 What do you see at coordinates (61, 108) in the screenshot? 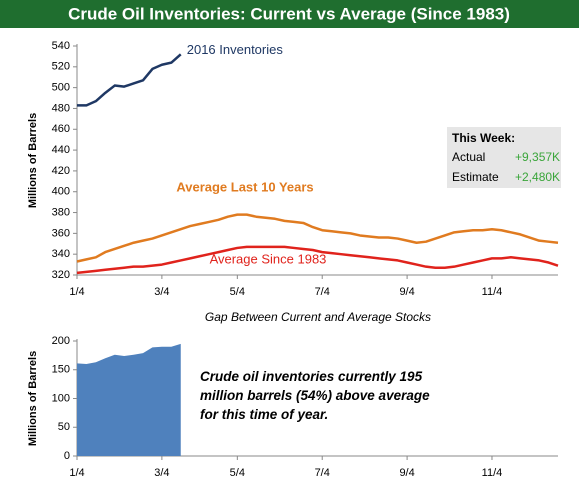
I see `y-tick-label: 480` at bounding box center [61, 108].